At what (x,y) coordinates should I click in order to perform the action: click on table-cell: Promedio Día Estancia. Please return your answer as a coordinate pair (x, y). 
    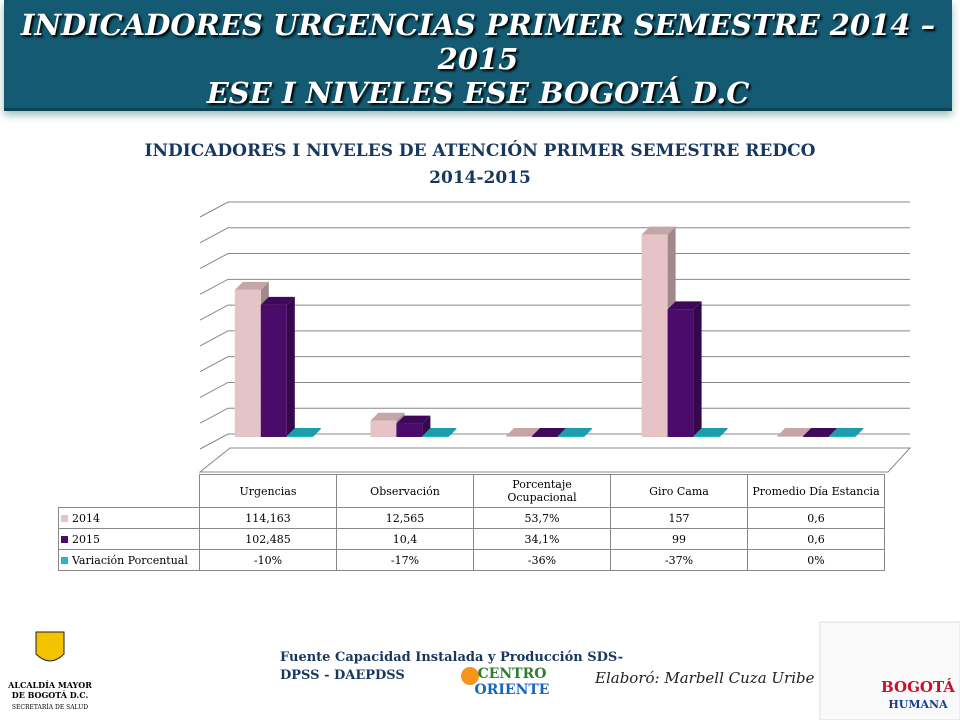
    Looking at the image, I should click on (816, 491).